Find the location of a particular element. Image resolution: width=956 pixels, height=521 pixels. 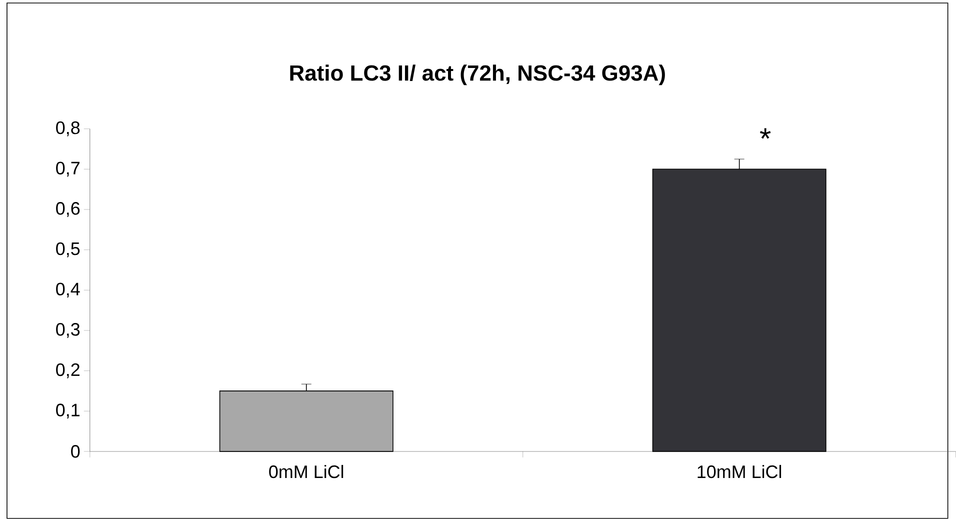

y-tick-label: 0,4 is located at coordinates (68, 290).